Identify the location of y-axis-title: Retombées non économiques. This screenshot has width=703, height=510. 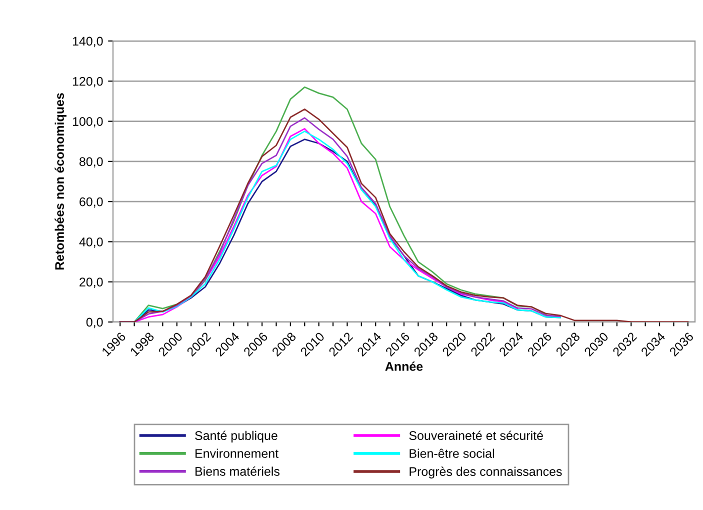
(60, 181).